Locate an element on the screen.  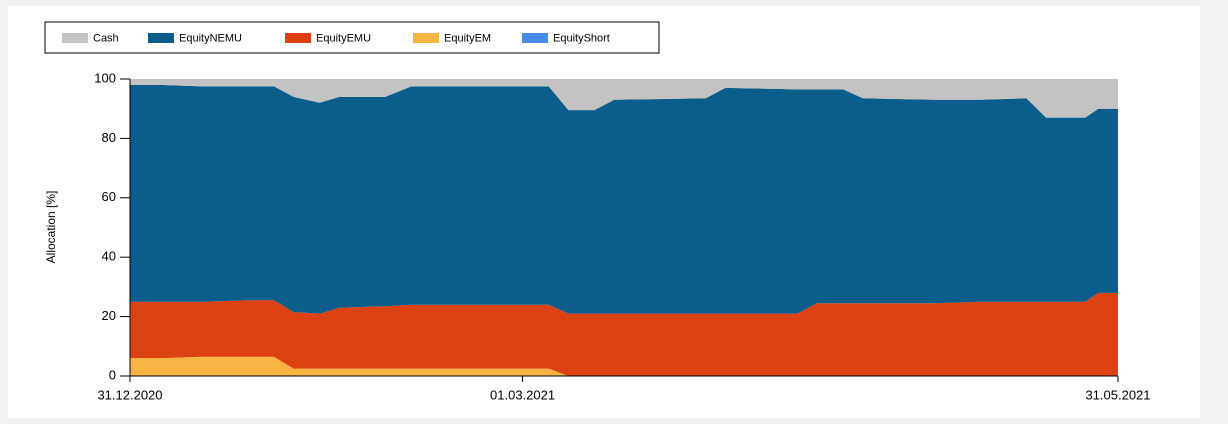
y-tick-label: 20 is located at coordinates (109, 315).